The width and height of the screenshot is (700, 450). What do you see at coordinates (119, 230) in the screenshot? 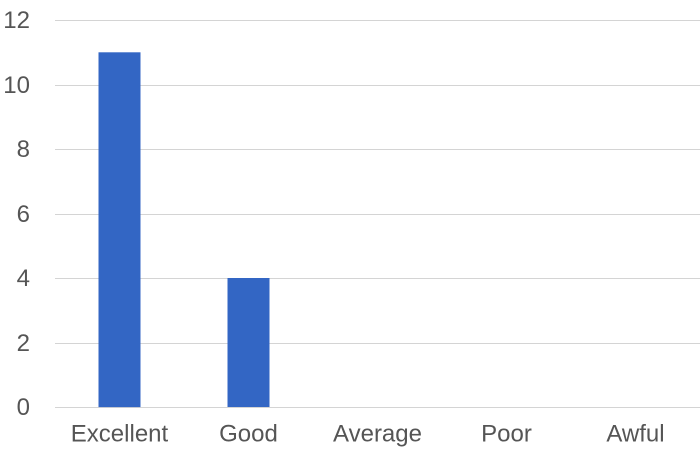
I see `bar-excellent` at bounding box center [119, 230].